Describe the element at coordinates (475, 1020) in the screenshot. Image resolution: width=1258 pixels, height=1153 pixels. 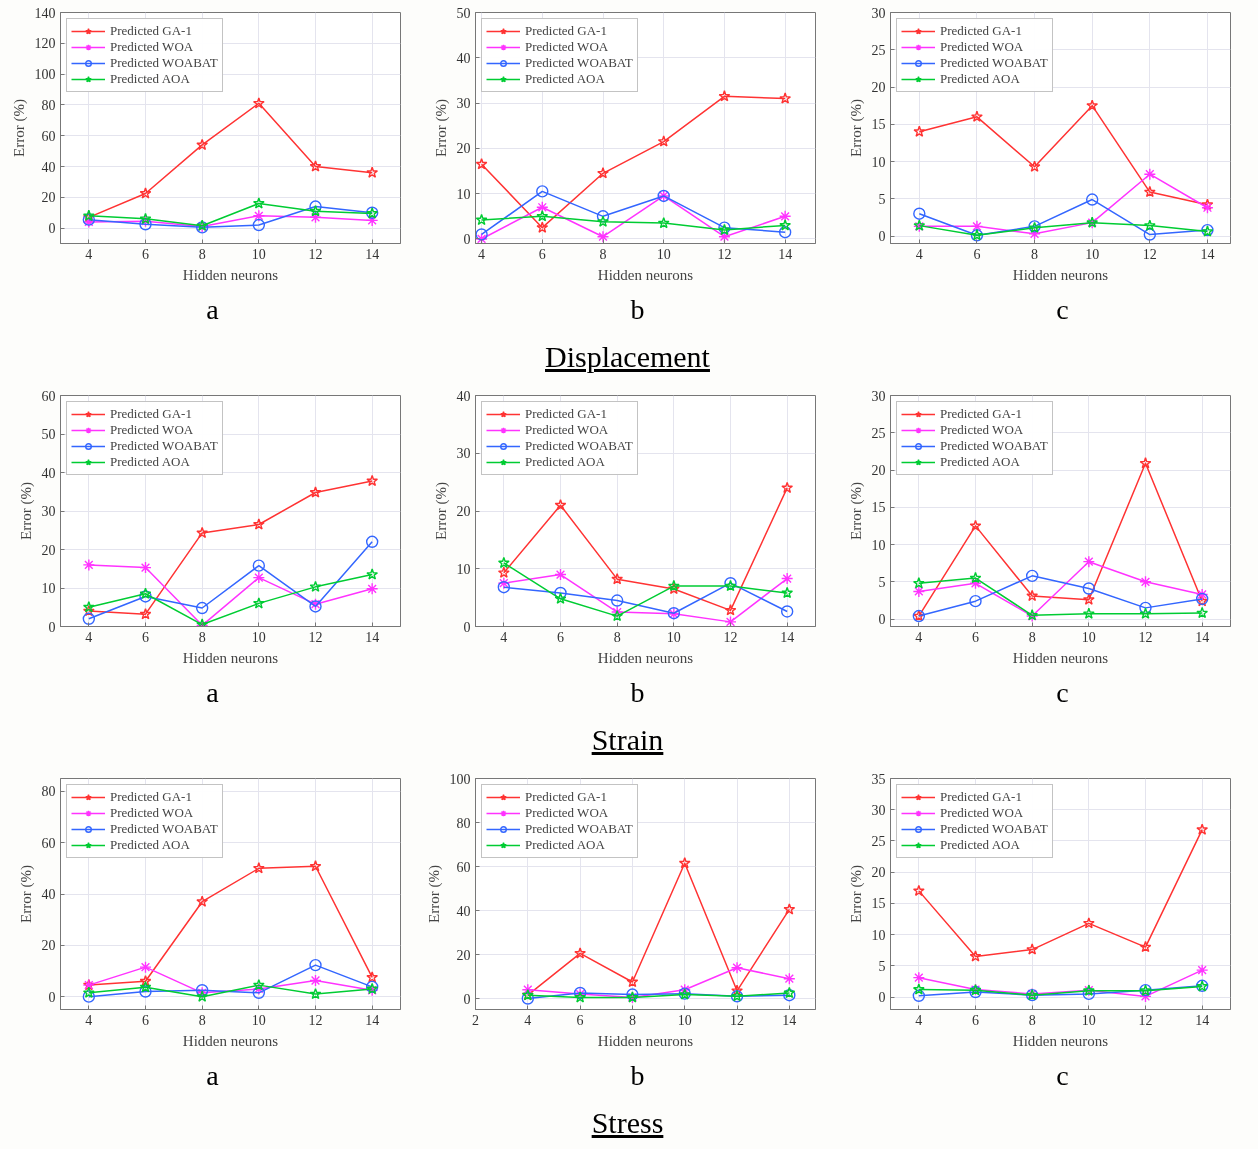
I see `x-tick-label: 2` at that location.